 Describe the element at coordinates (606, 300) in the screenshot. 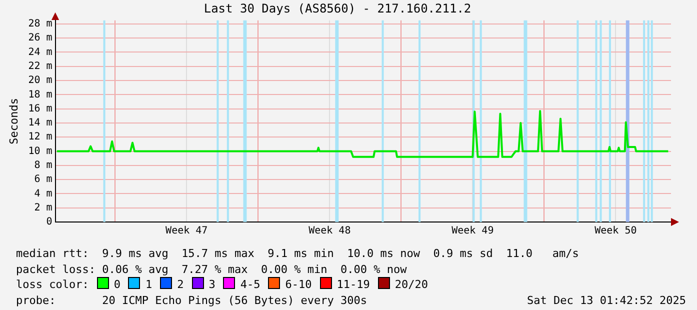

I see `text: Sat Dec 13 01:42:52 2025` at that location.